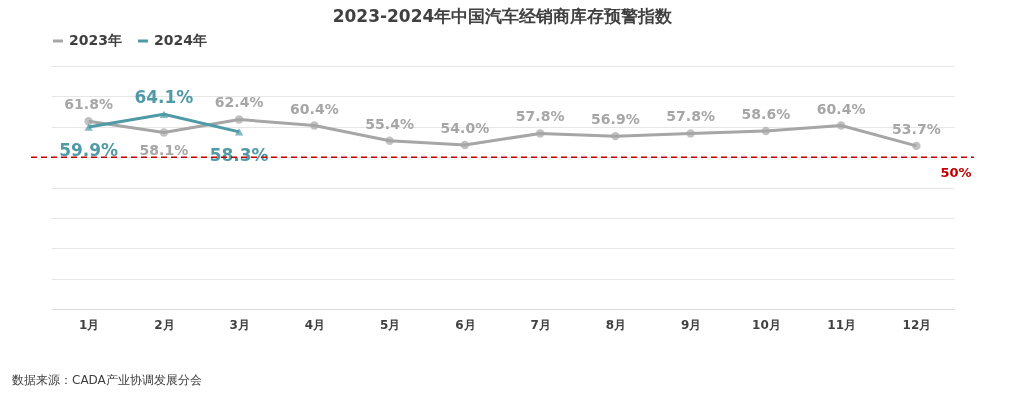  I want to click on data-label: 54.0%, so click(465, 127).